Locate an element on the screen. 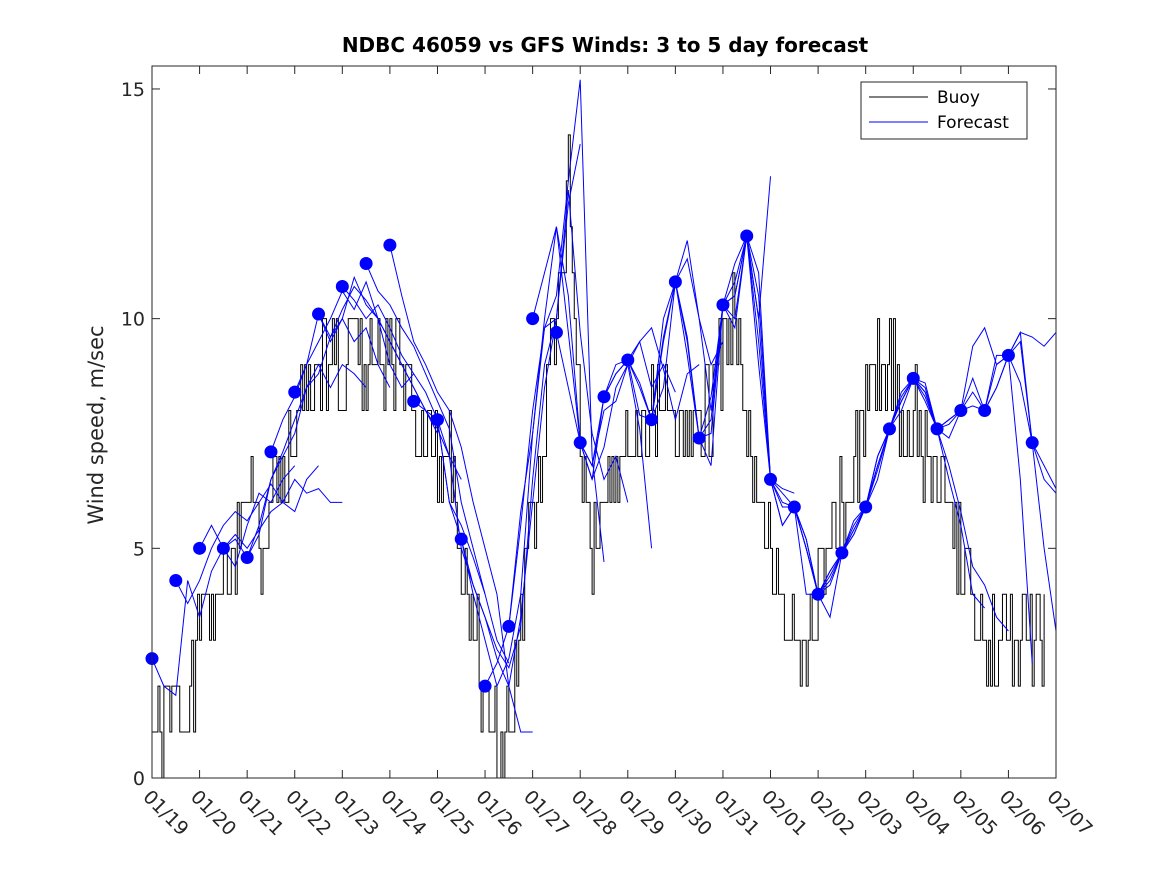  y-tick-label: 5 is located at coordinates (139, 549).